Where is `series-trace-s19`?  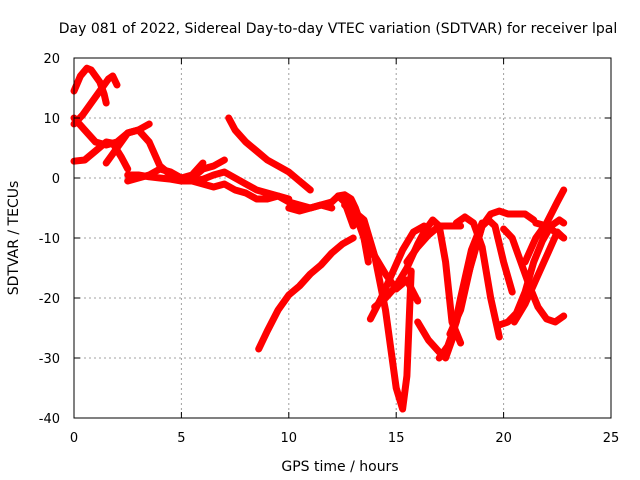 series-trace-s19 is located at coordinates (434, 244).